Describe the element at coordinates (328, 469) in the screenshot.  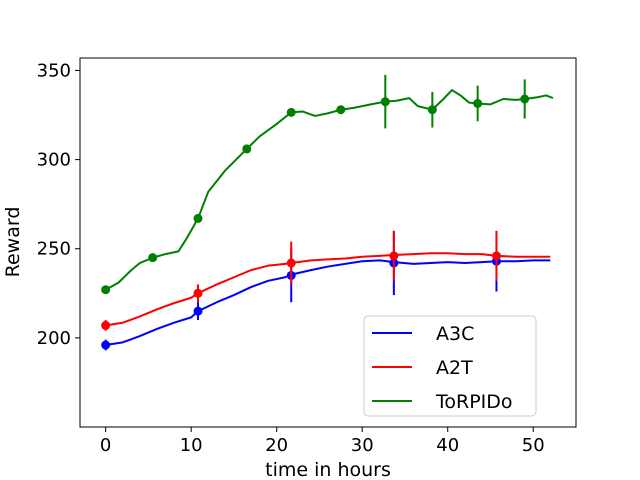
I see `x-axis-label: time in hours` at that location.